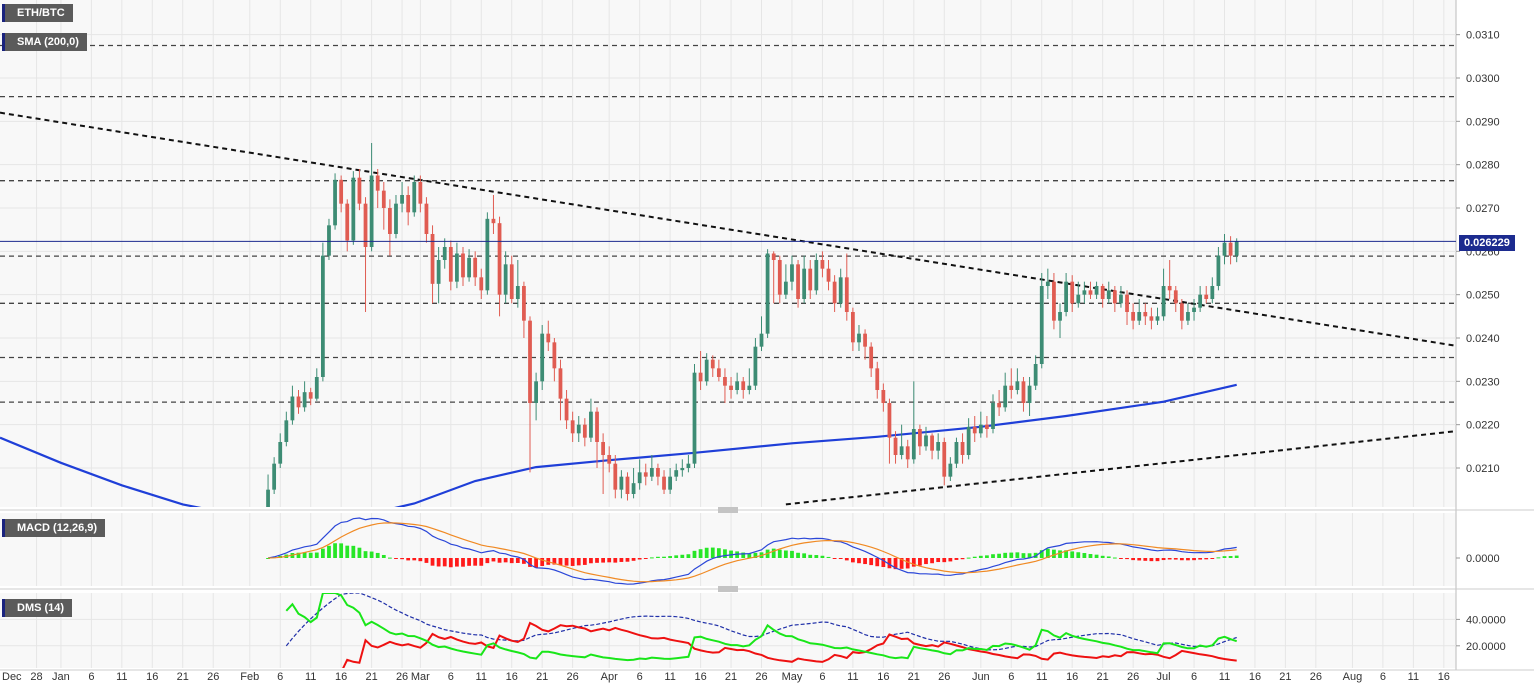  I want to click on y-tick-label: 0.0290, so click(1483, 122).